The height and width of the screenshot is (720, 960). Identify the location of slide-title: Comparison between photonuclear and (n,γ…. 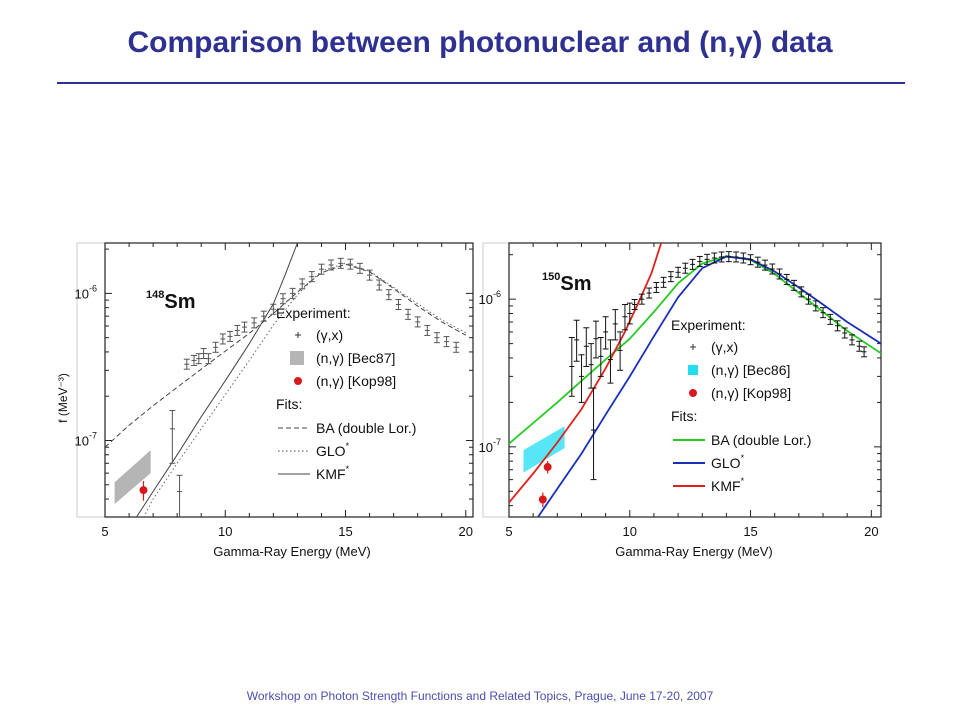
(480, 42).